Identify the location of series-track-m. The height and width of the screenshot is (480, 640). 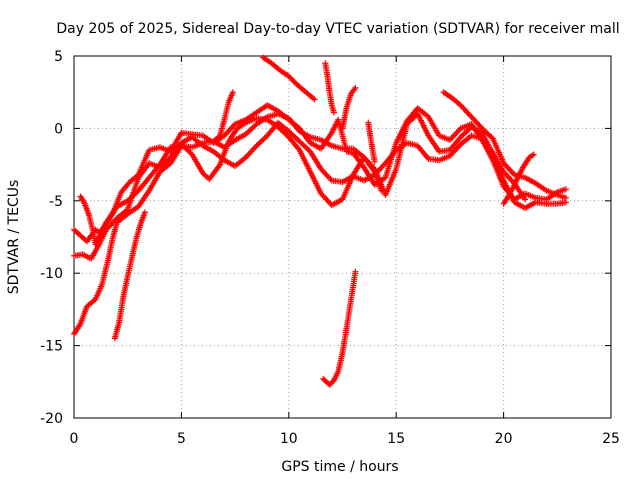
(518, 179).